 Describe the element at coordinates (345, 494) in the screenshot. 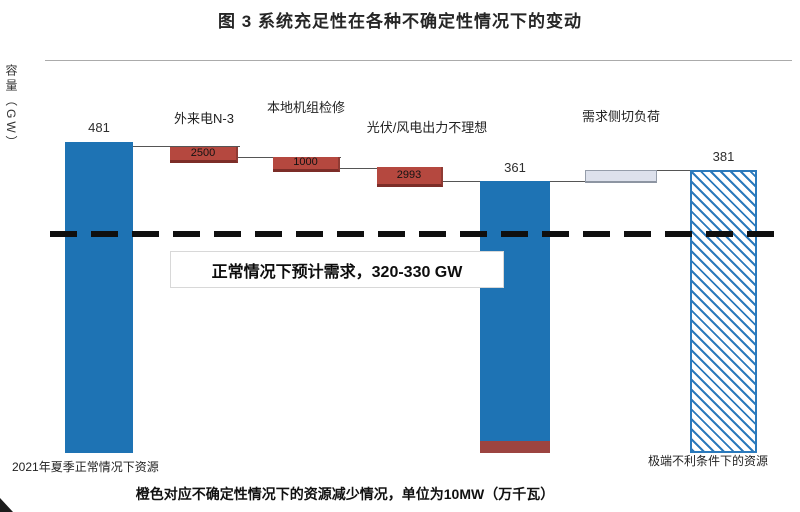

I see `chart-footnote: 橙色对应不确定性情况下的资源减少情况，单位为10MW（万千瓦）` at that location.